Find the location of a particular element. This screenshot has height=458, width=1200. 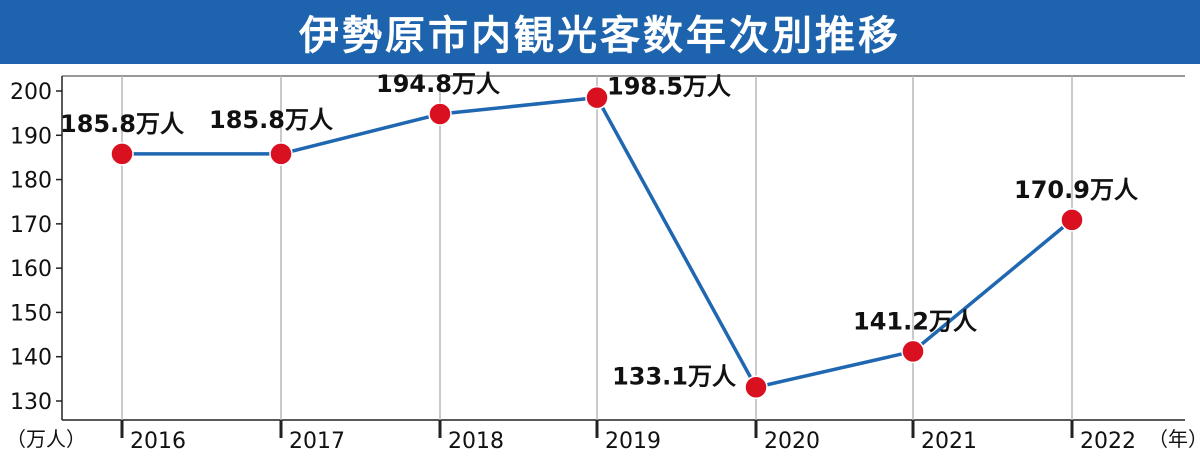

data-label: 194.8万人 is located at coordinates (438, 84).